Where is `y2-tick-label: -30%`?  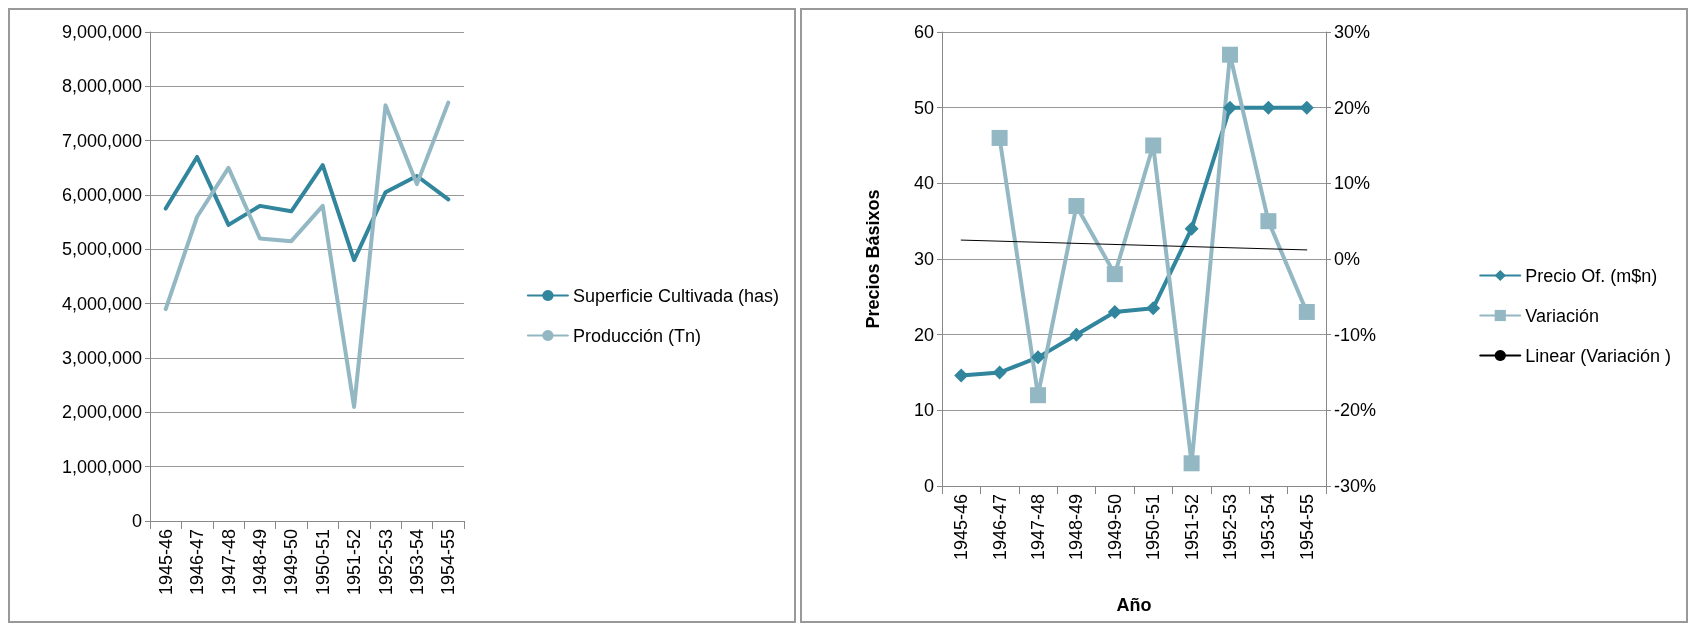
y2-tick-label: -30% is located at coordinates (1355, 486).